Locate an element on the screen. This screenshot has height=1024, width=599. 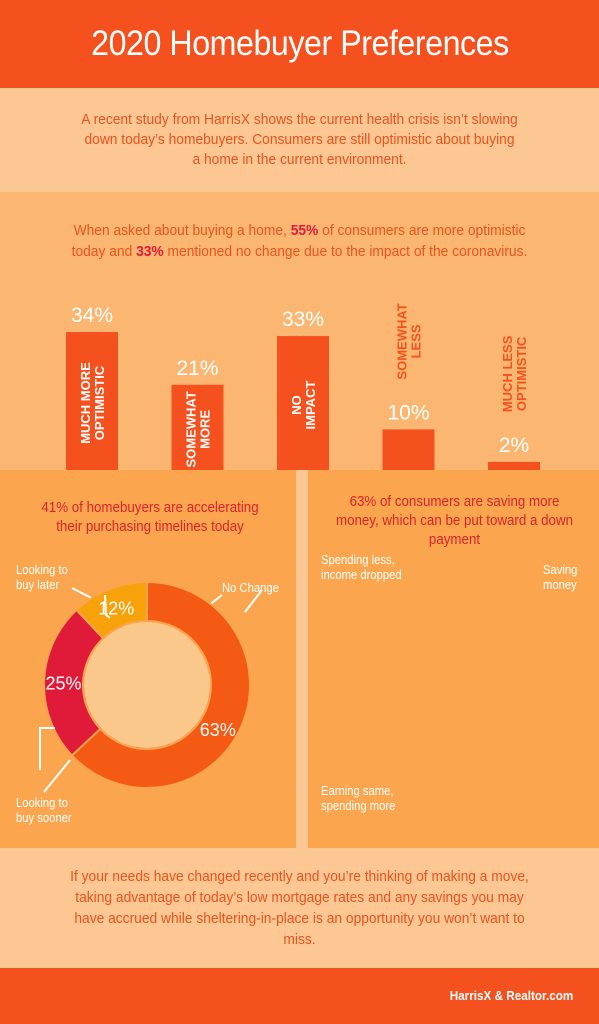
donut-chart-savings: 63% 25% 12% is located at coordinates (151, 684).